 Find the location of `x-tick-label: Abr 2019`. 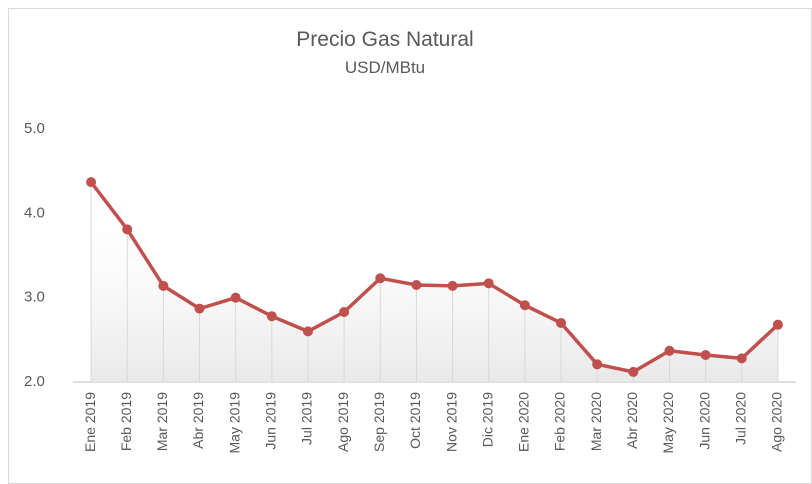

x-tick-label: Abr 2019 is located at coordinates (198, 420).